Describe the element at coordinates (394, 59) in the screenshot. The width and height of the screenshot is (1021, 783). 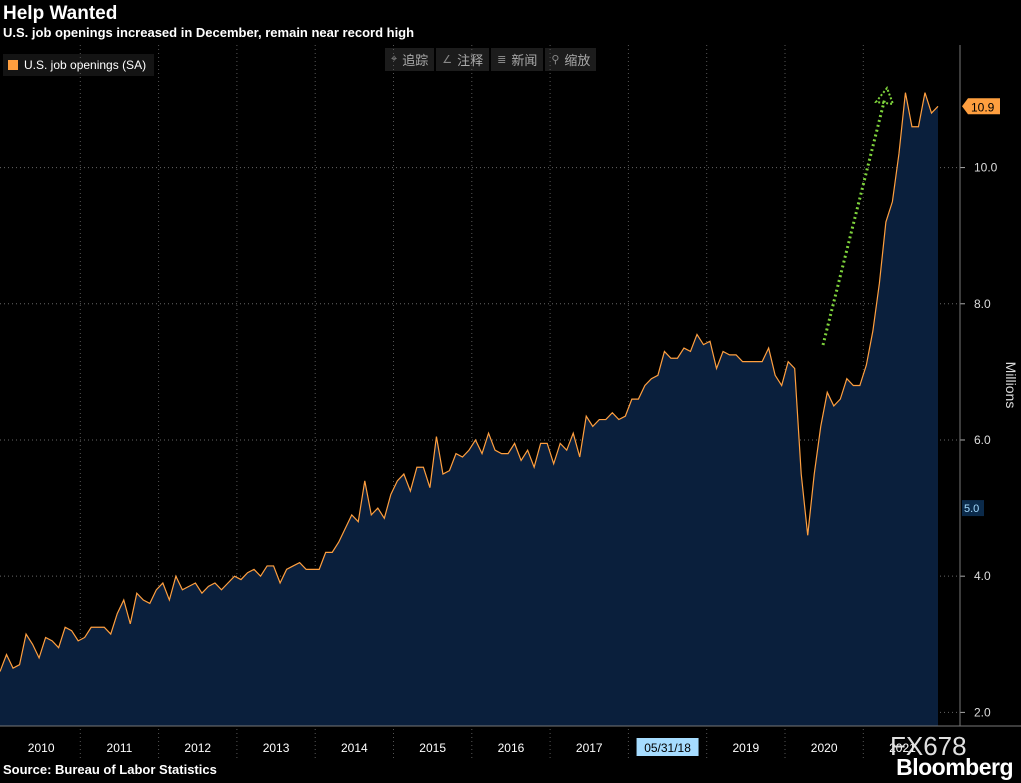
I see `crosshair-icon: ⌖` at that location.